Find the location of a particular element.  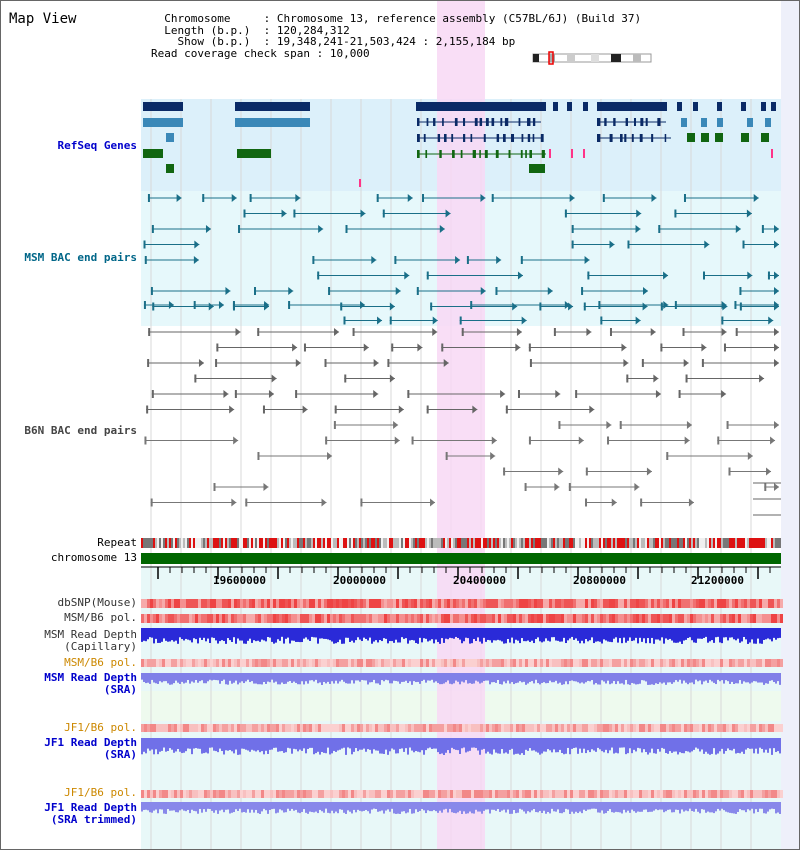

b6n-bac-track-label: B6N BAC end pairs is located at coordinates (80, 430).